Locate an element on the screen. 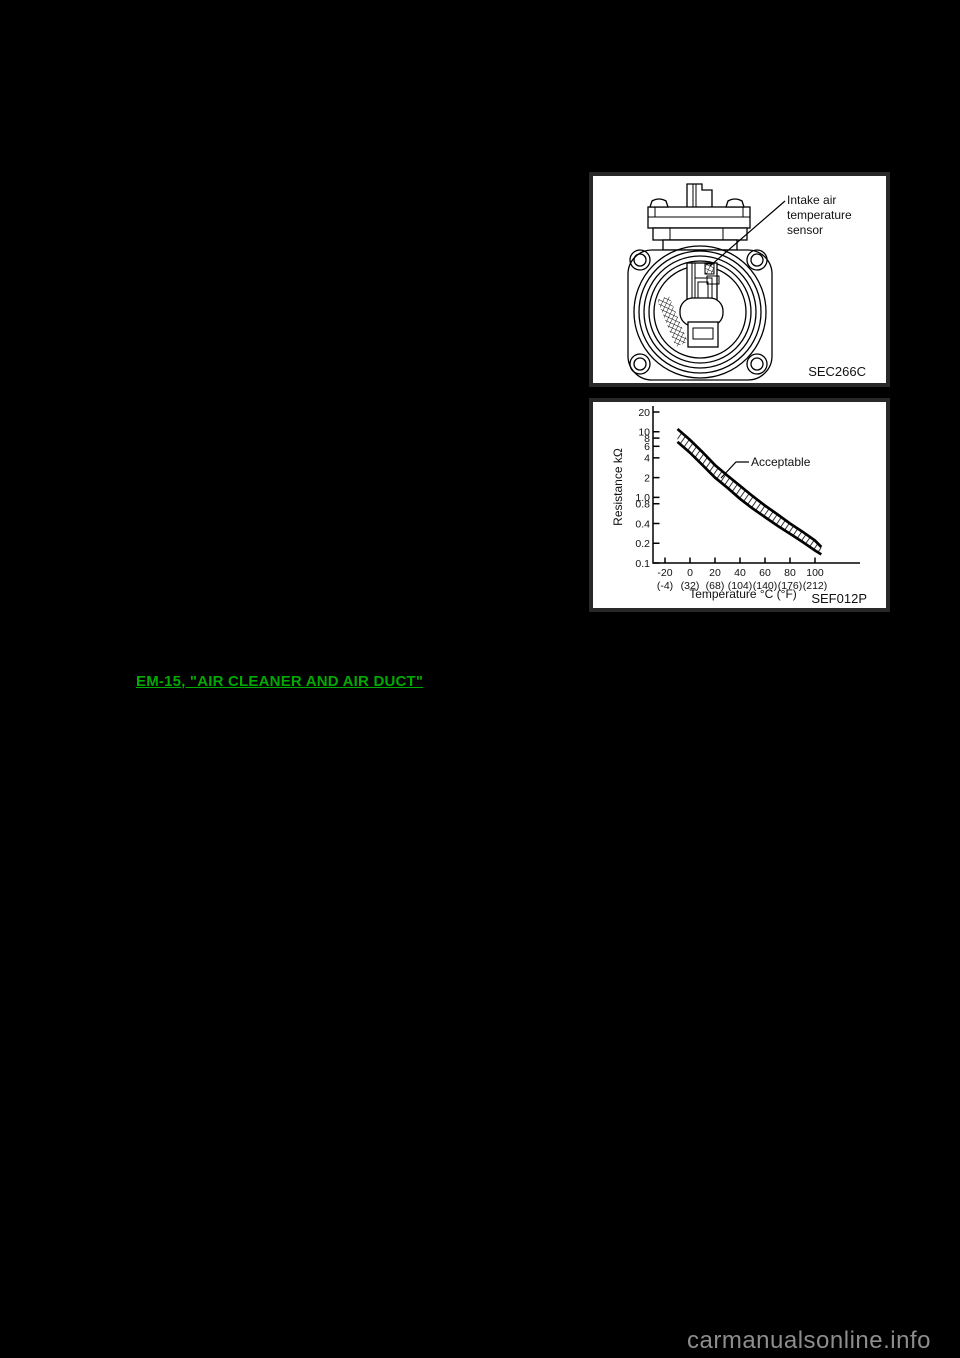 This screenshot has width=960, height=1358. y-tick-label: 0.1 is located at coordinates (642, 564).